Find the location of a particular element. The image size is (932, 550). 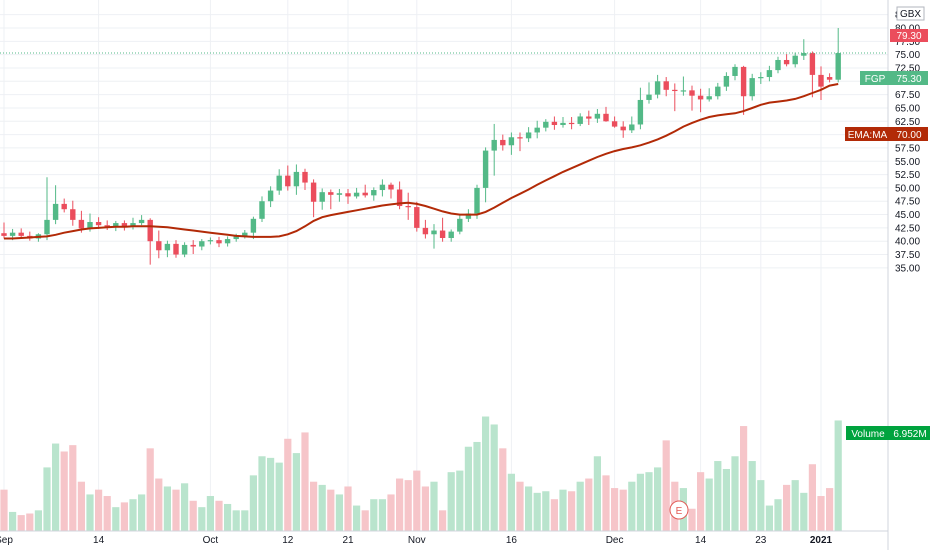

ema-tag: EMA:MA 70.00 is located at coordinates (886, 134).